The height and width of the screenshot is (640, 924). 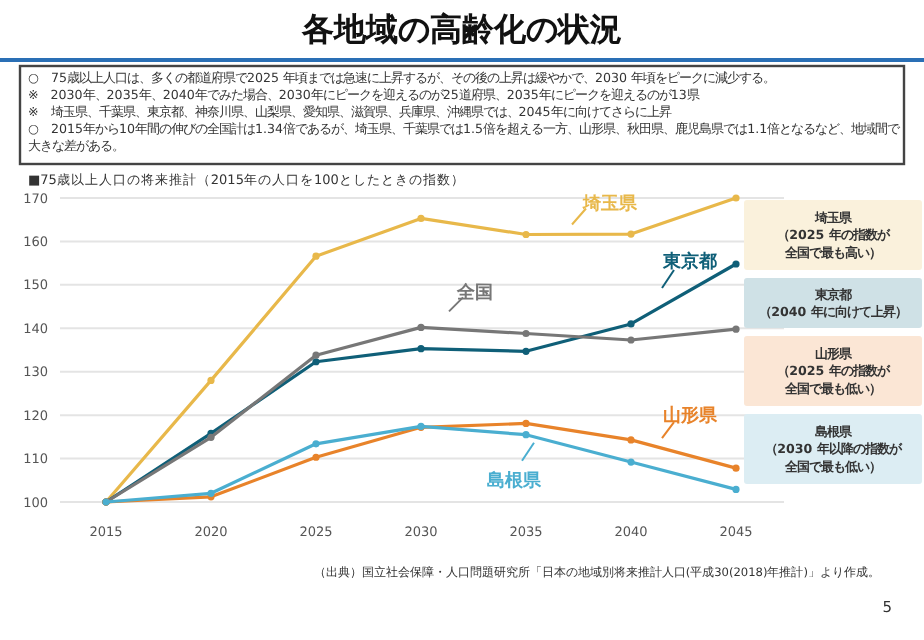 What do you see at coordinates (474, 293) in the screenshot?
I see `legend-label: 全国` at bounding box center [474, 293].